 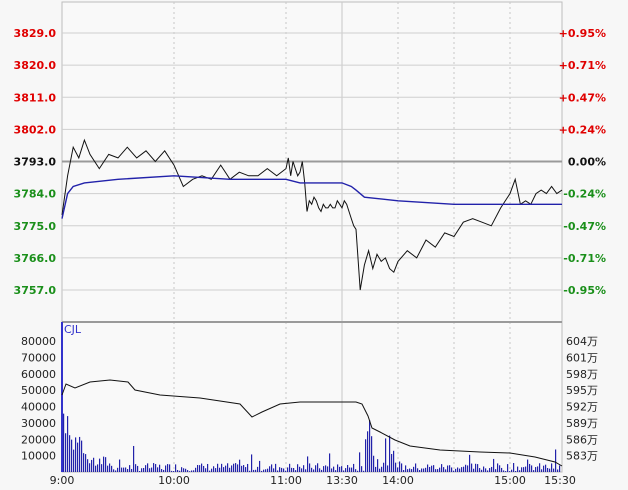 I want to click on price-tick-label: 3793.0, so click(x=35, y=162).